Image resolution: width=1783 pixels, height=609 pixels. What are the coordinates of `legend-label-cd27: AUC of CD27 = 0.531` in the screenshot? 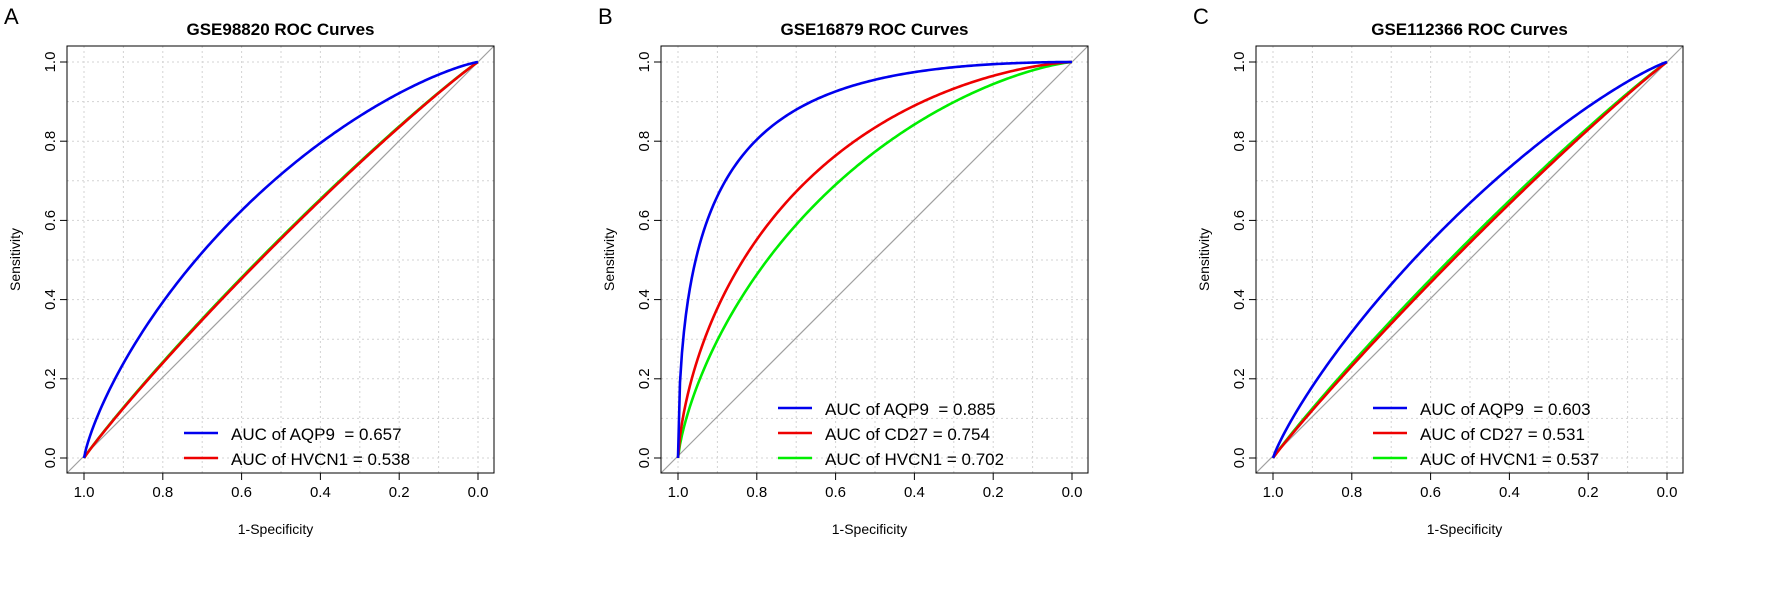 It's located at (1502, 434).